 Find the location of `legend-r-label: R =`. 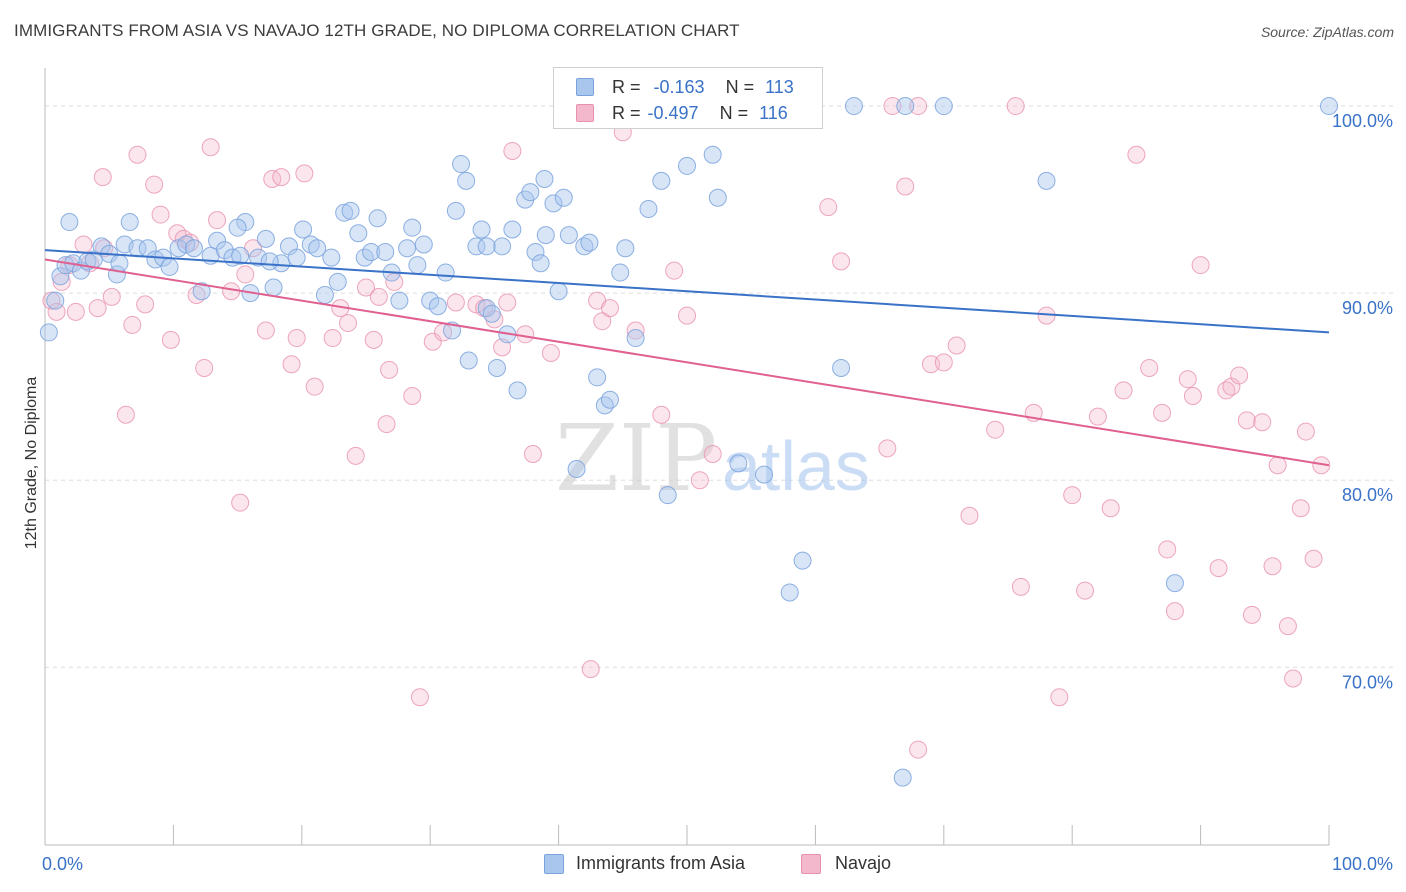

legend-r-label: R = is located at coordinates (626, 113).